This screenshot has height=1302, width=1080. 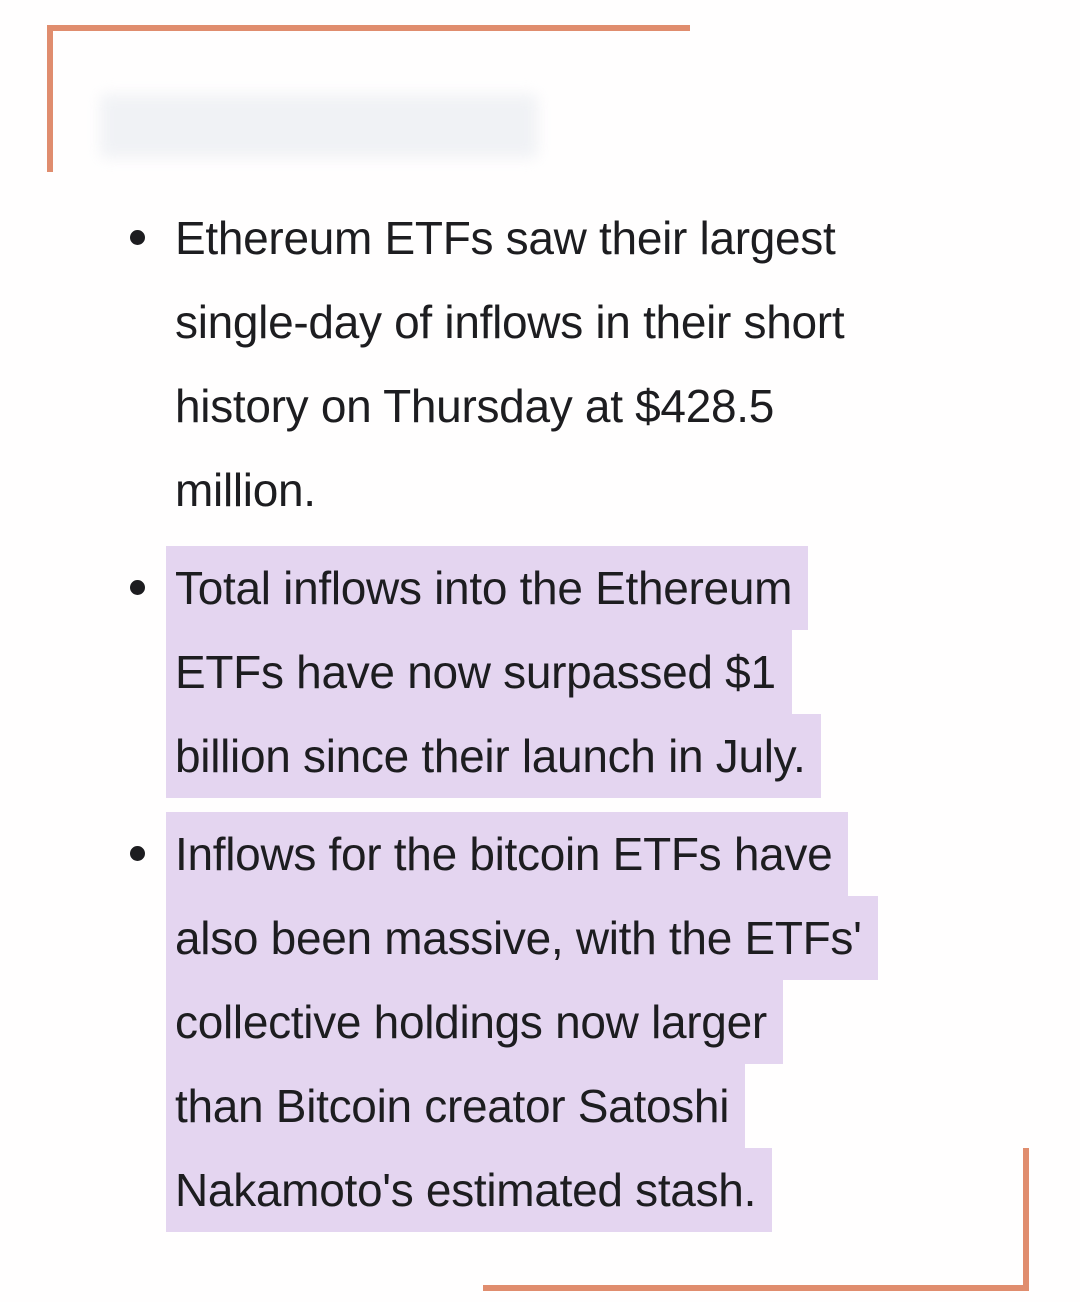 I want to click on highlighted-text: billion since their launch in July., so click(x=494, y=756).